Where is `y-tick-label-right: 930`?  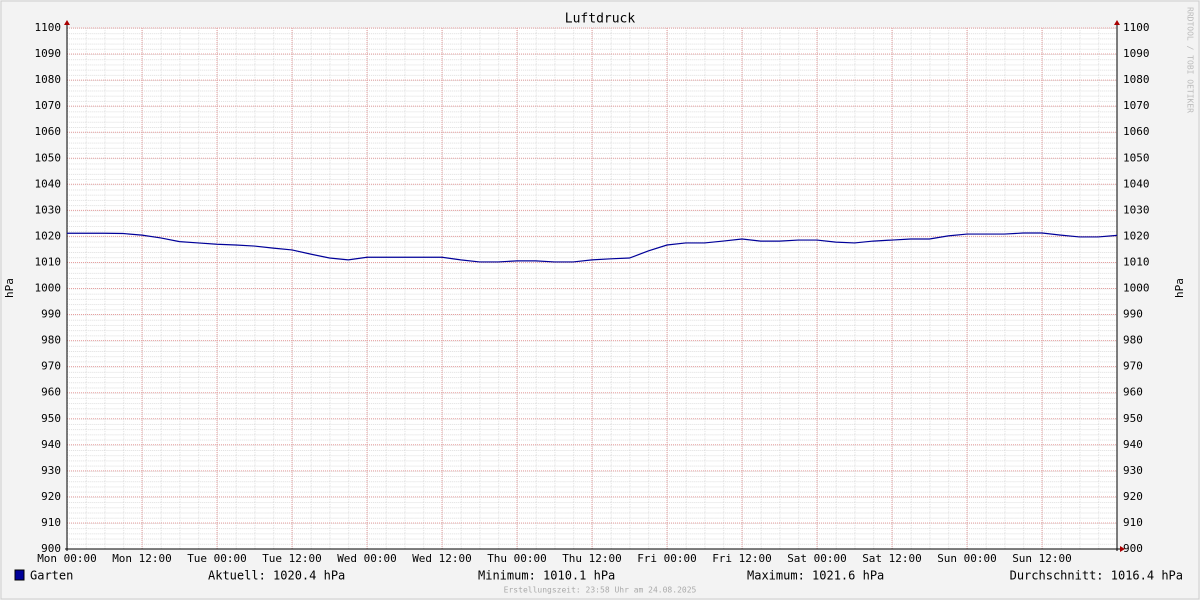 y-tick-label-right: 930 is located at coordinates (1133, 470).